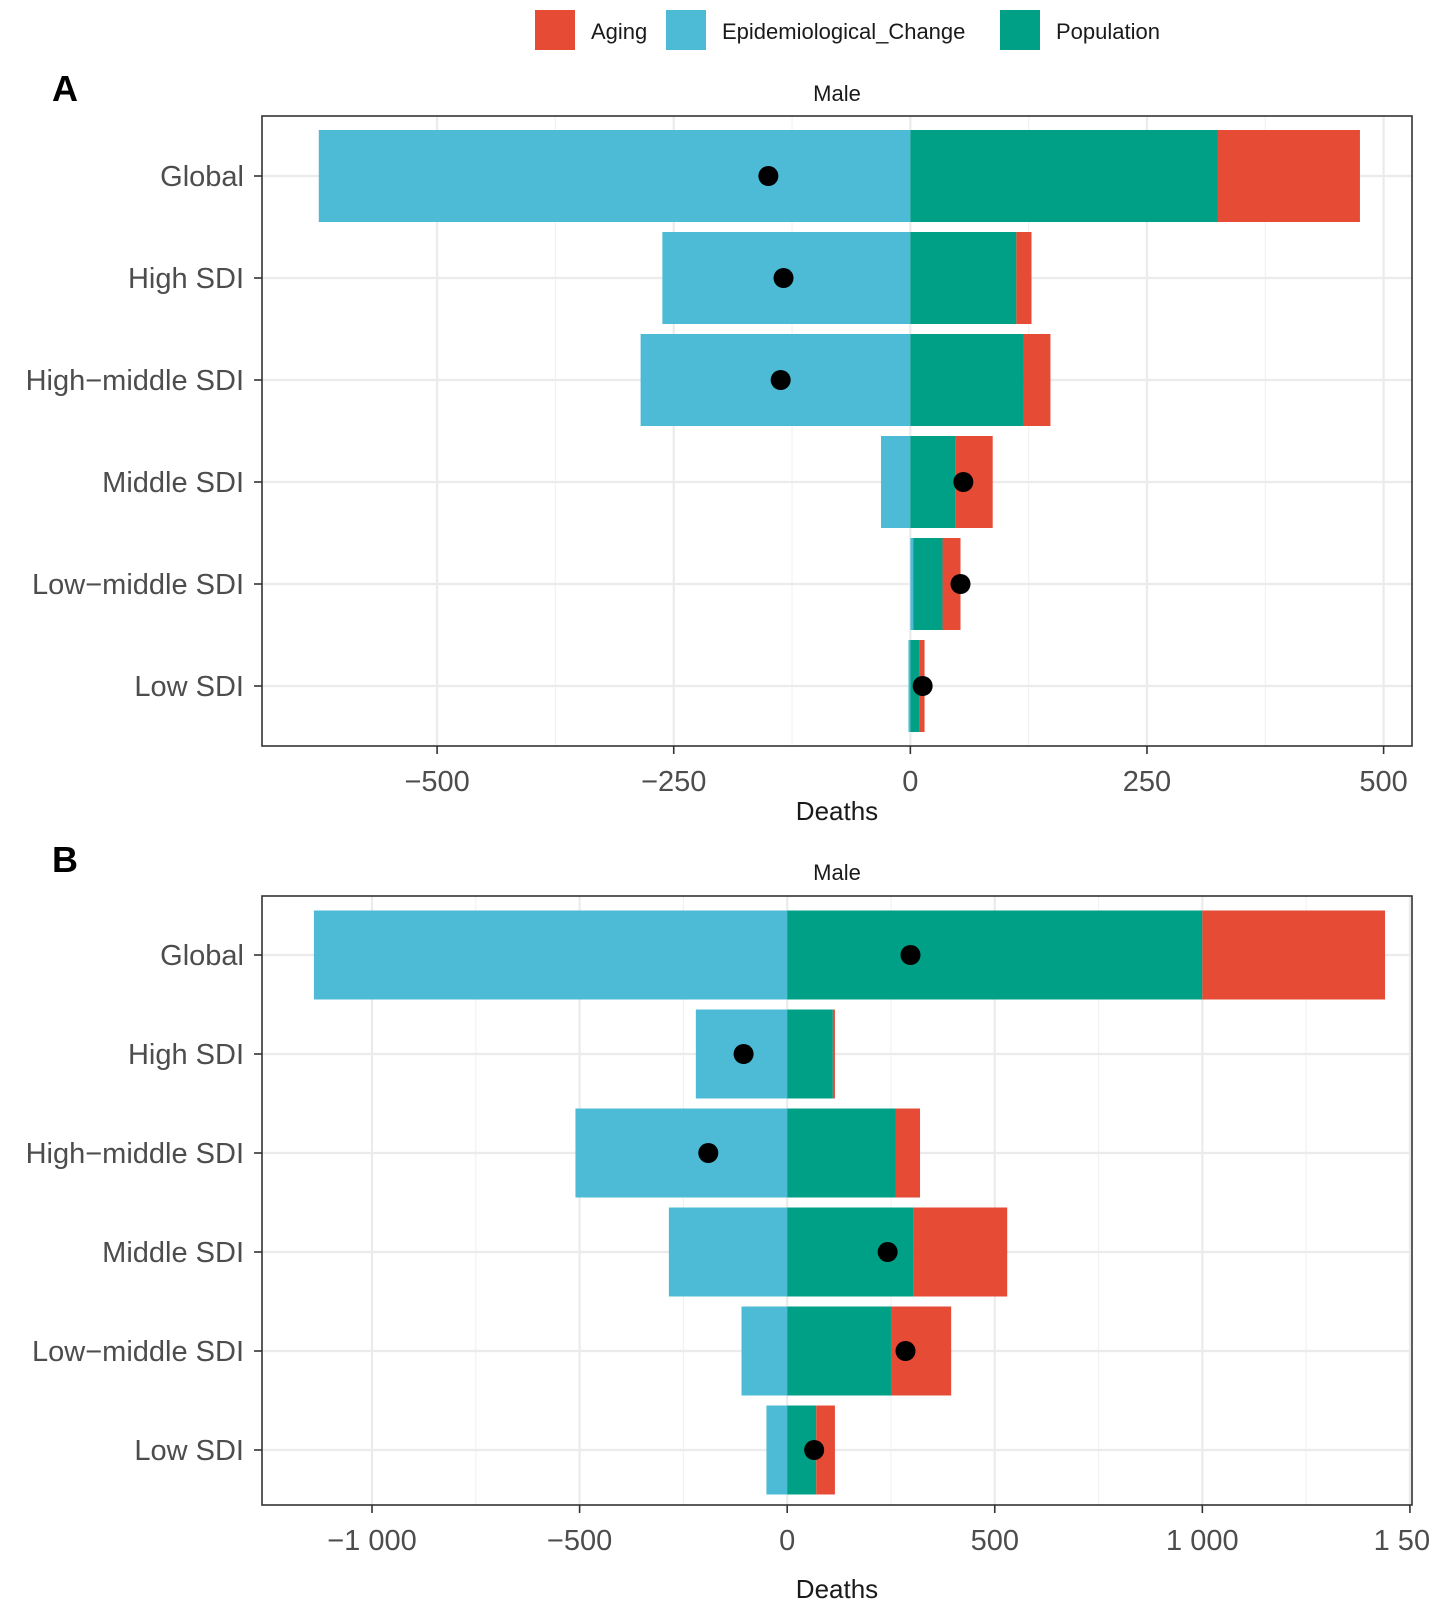 The height and width of the screenshot is (1620, 1429). Describe the element at coordinates (1147, 782) in the screenshot. I see `x-tick-label: 250` at that location.